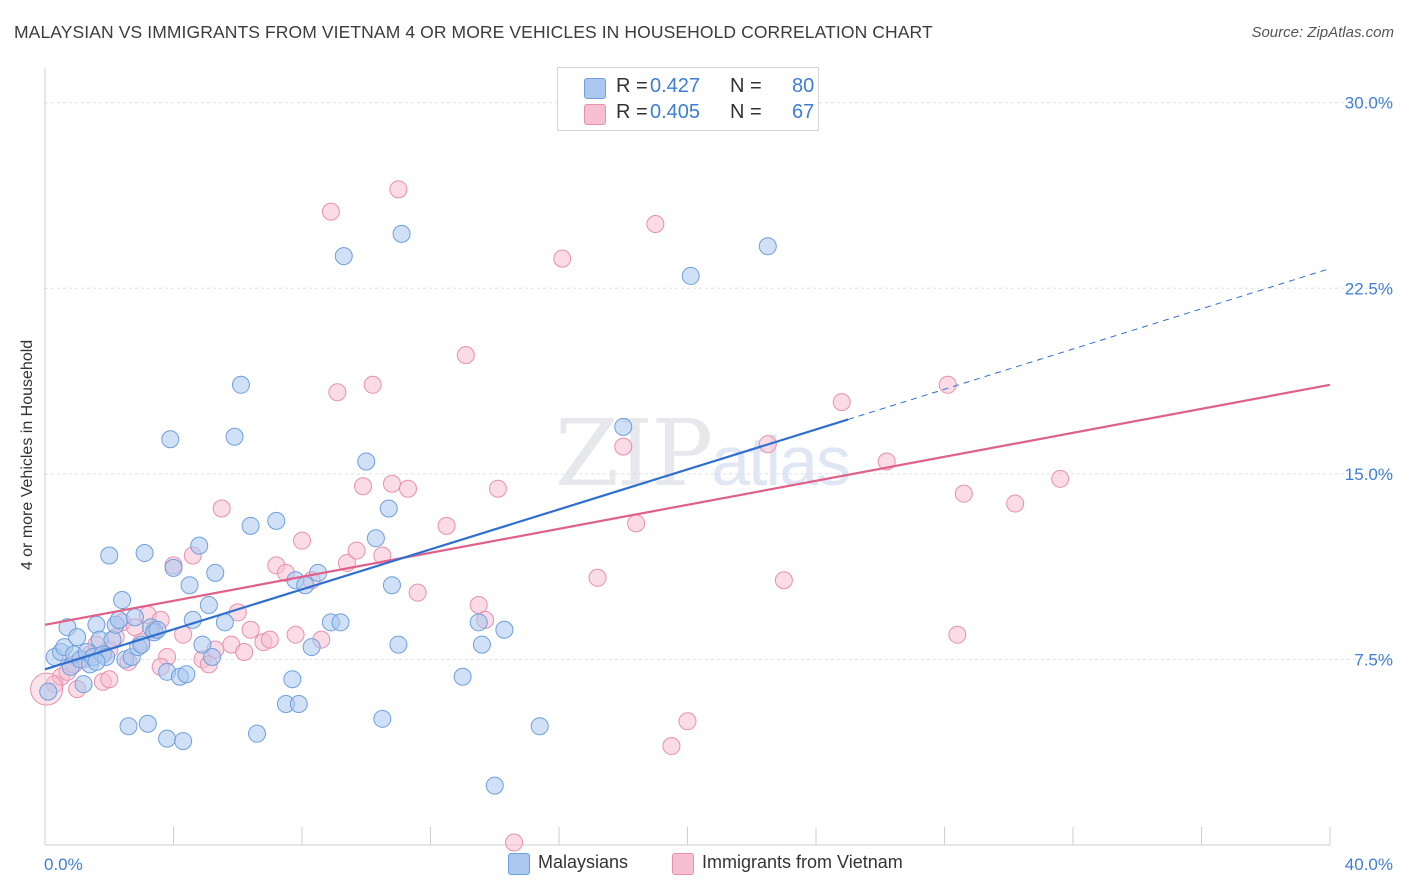 The width and height of the screenshot is (1406, 892). What do you see at coordinates (595, 114) in the screenshot?
I see `vietnam-swatch` at bounding box center [595, 114].